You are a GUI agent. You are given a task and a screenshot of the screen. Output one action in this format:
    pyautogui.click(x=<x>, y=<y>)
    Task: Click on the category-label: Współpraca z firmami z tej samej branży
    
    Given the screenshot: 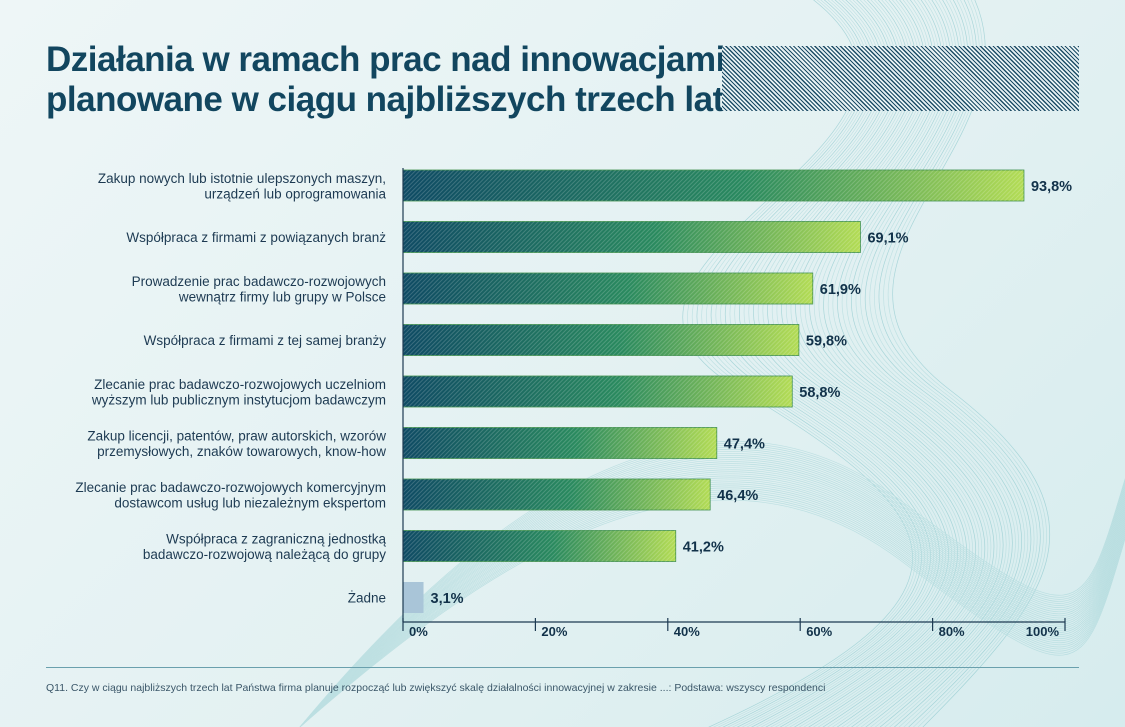 What is the action you would take?
    pyautogui.click(x=265, y=340)
    